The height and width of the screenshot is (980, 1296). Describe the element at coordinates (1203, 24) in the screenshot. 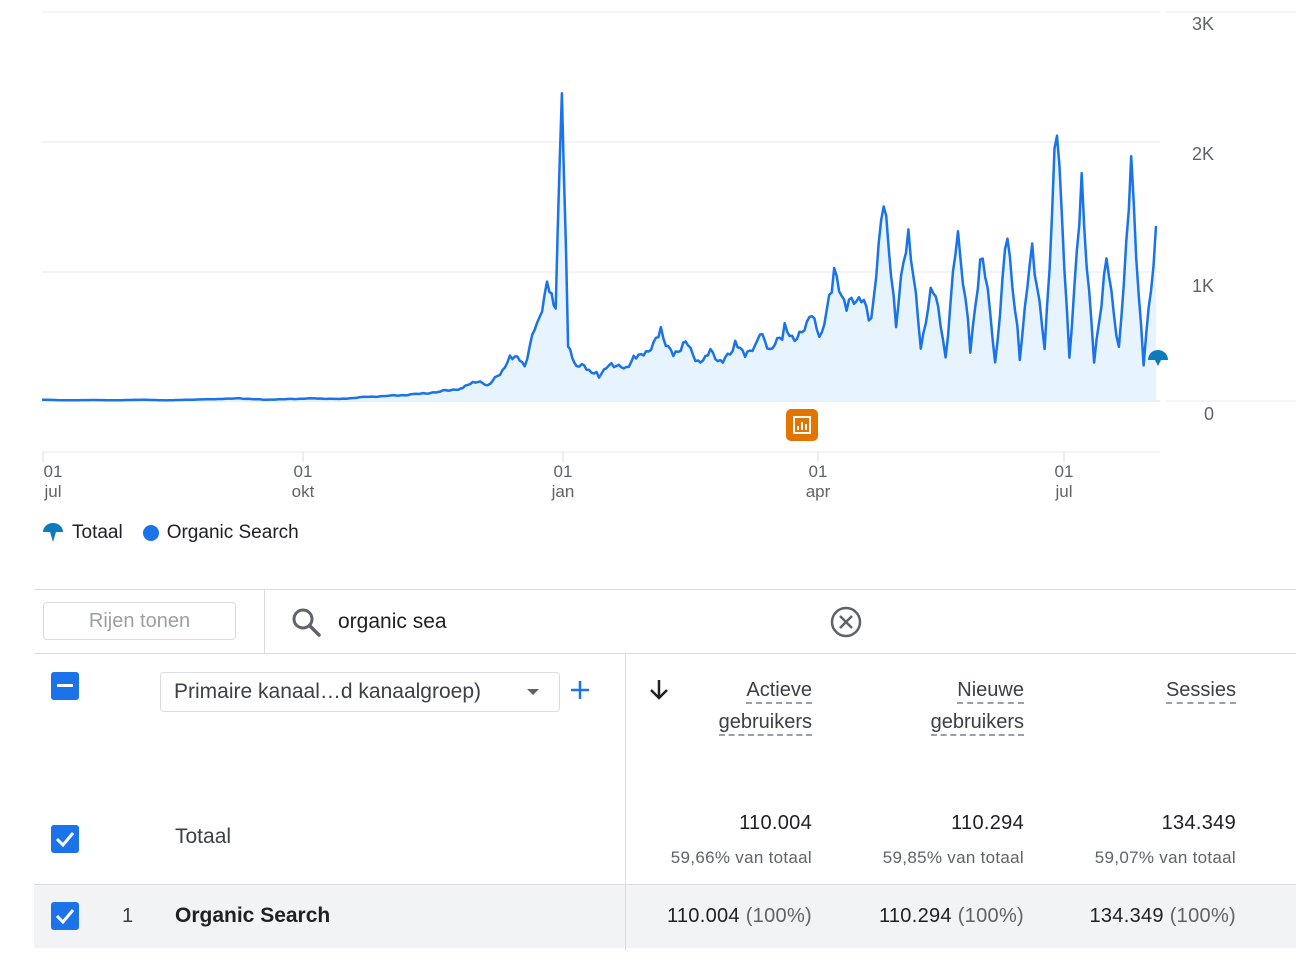

I see `ytick-label: 3K` at that location.